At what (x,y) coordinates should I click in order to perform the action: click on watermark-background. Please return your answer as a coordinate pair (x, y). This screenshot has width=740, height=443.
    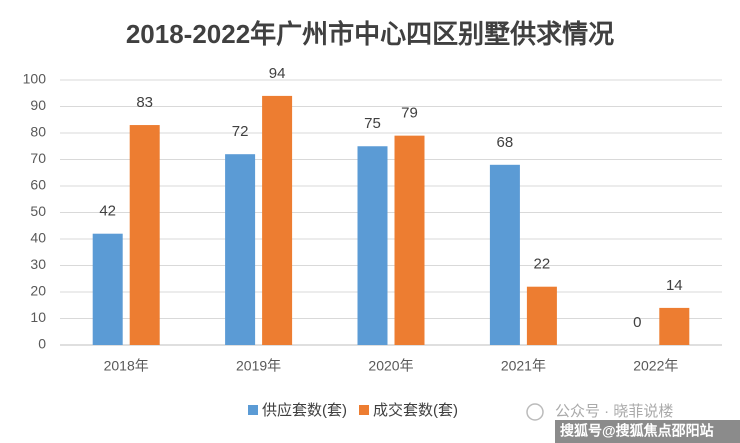
    Looking at the image, I should click on (647, 431).